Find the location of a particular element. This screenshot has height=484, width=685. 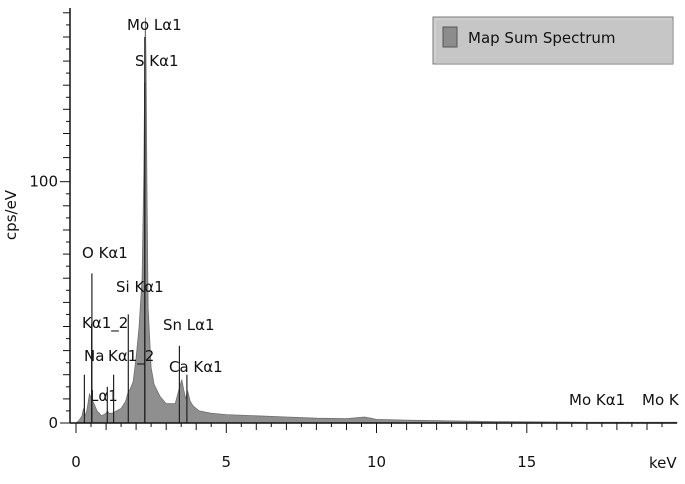

peak-label-0: Lα1 is located at coordinates (104, 396).